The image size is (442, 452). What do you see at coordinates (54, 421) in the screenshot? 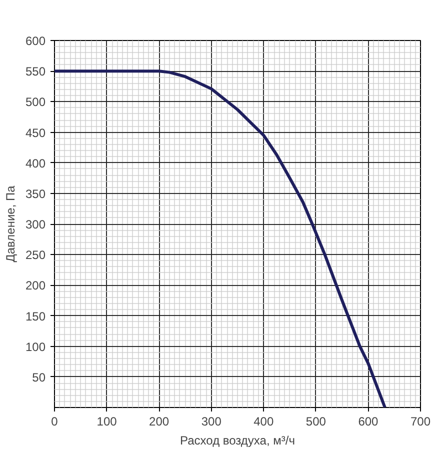
I see `x-tick-label: 0` at bounding box center [54, 421].